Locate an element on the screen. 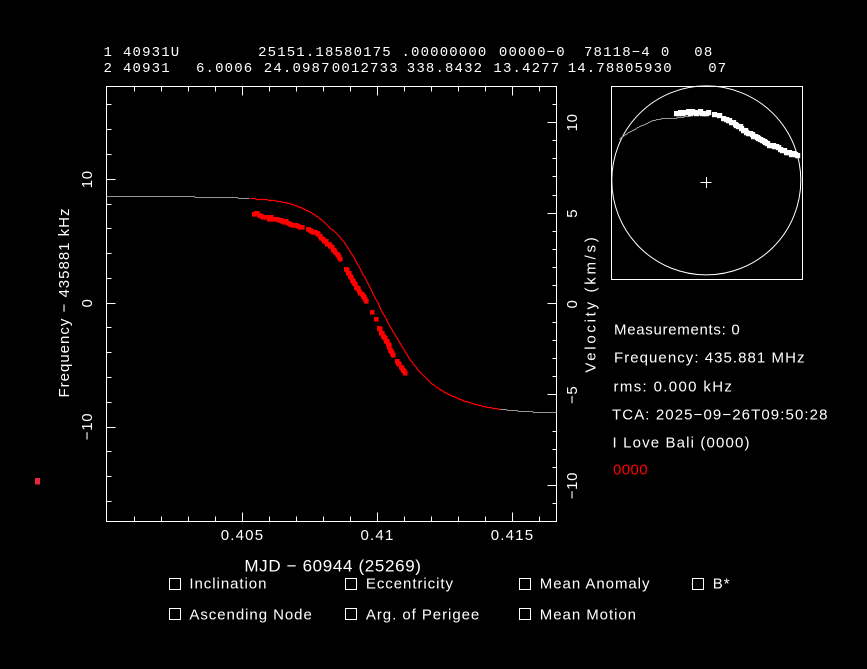 Image resolution: width=867 pixels, height=669 pixels. svg-text: TCA: 2025−09−26T09:50:28 is located at coordinates (720, 415).